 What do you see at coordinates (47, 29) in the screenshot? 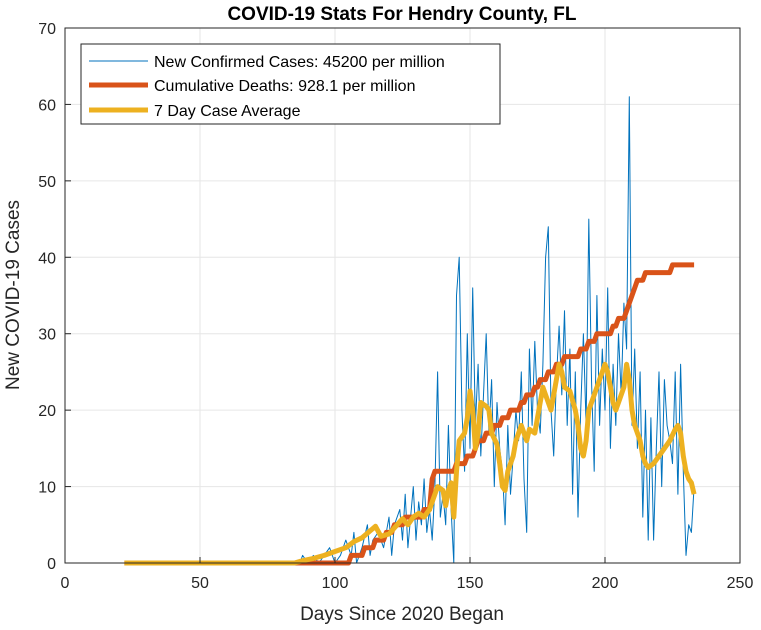
I see `y-tick-label: 70` at bounding box center [47, 29].